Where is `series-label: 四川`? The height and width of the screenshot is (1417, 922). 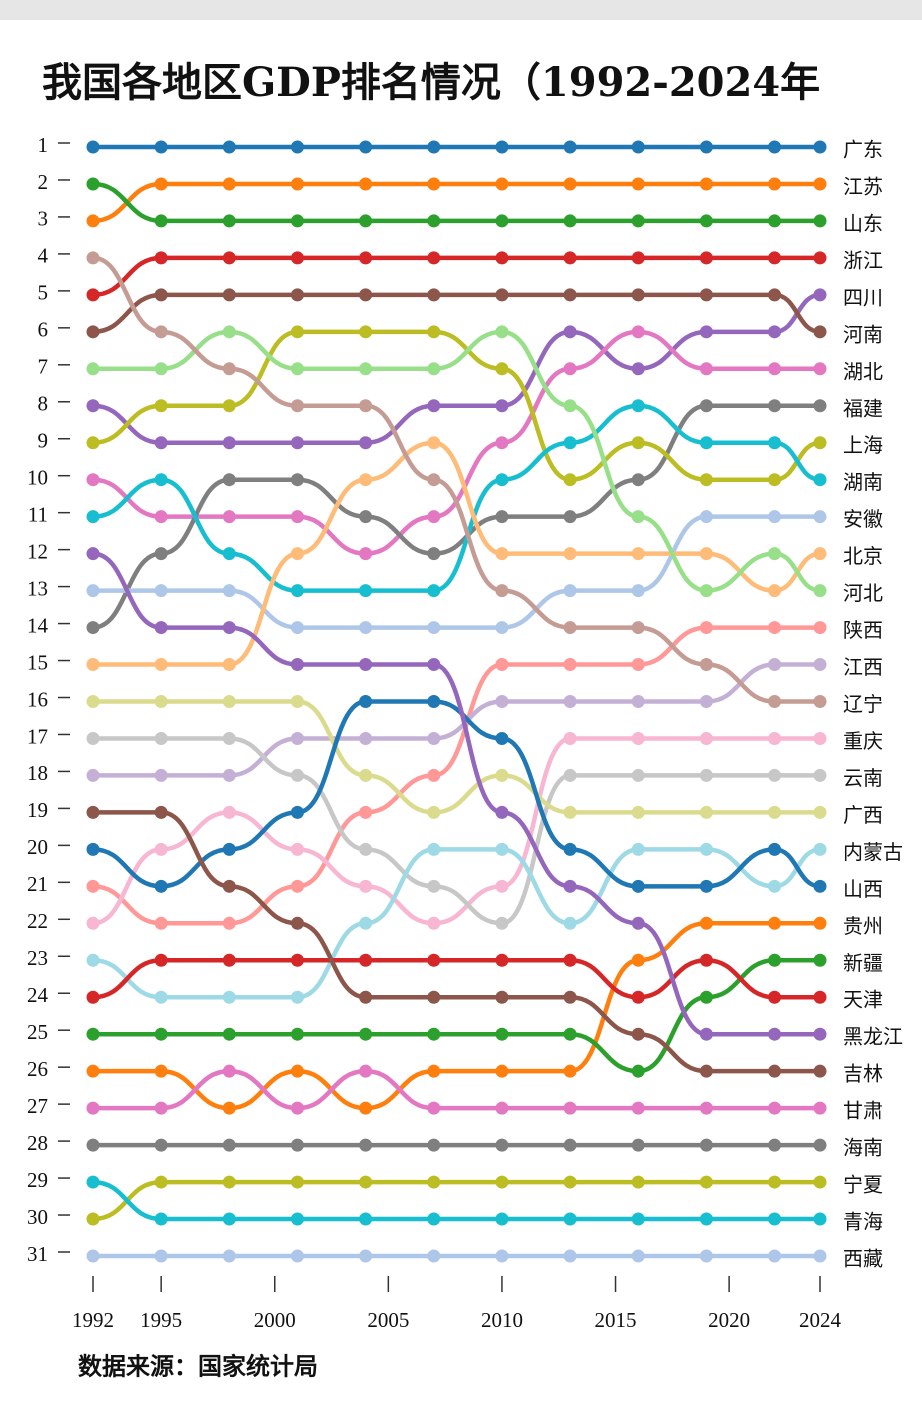 series-label: 四川 is located at coordinates (863, 297).